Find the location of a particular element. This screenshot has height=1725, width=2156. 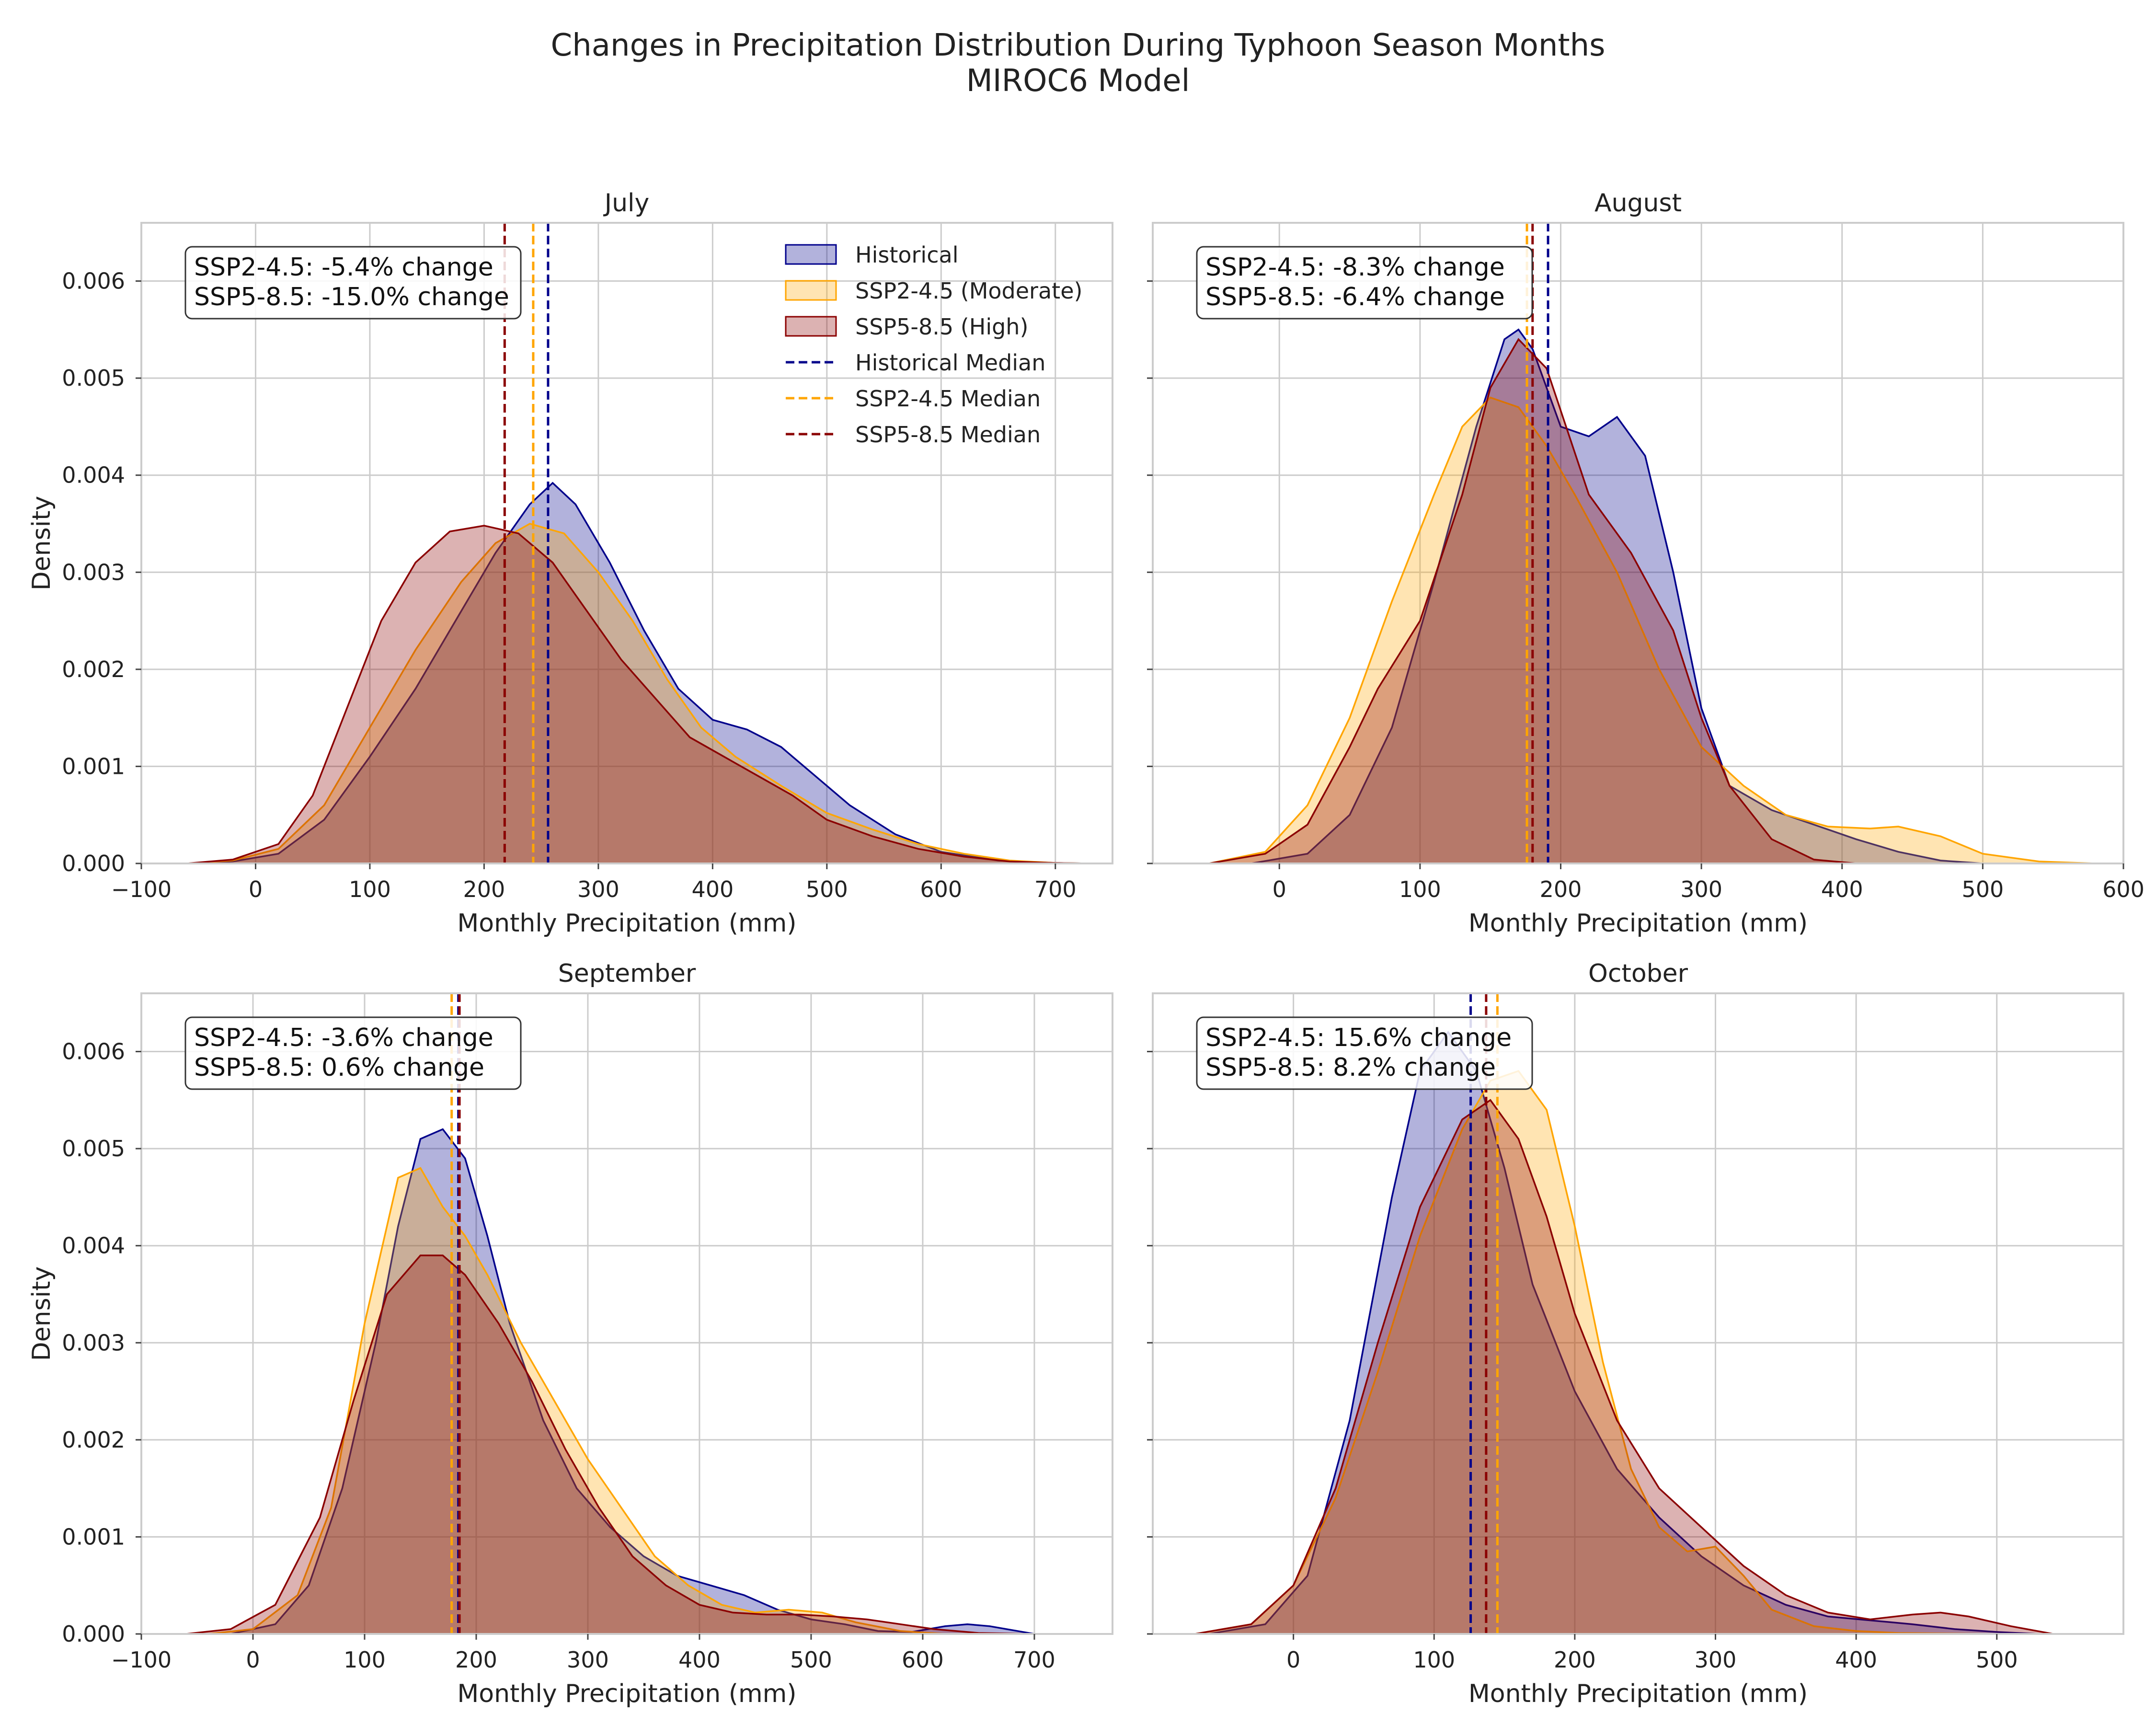

legend-label: SSP2-4.5 (Moderate) is located at coordinates (968, 291).